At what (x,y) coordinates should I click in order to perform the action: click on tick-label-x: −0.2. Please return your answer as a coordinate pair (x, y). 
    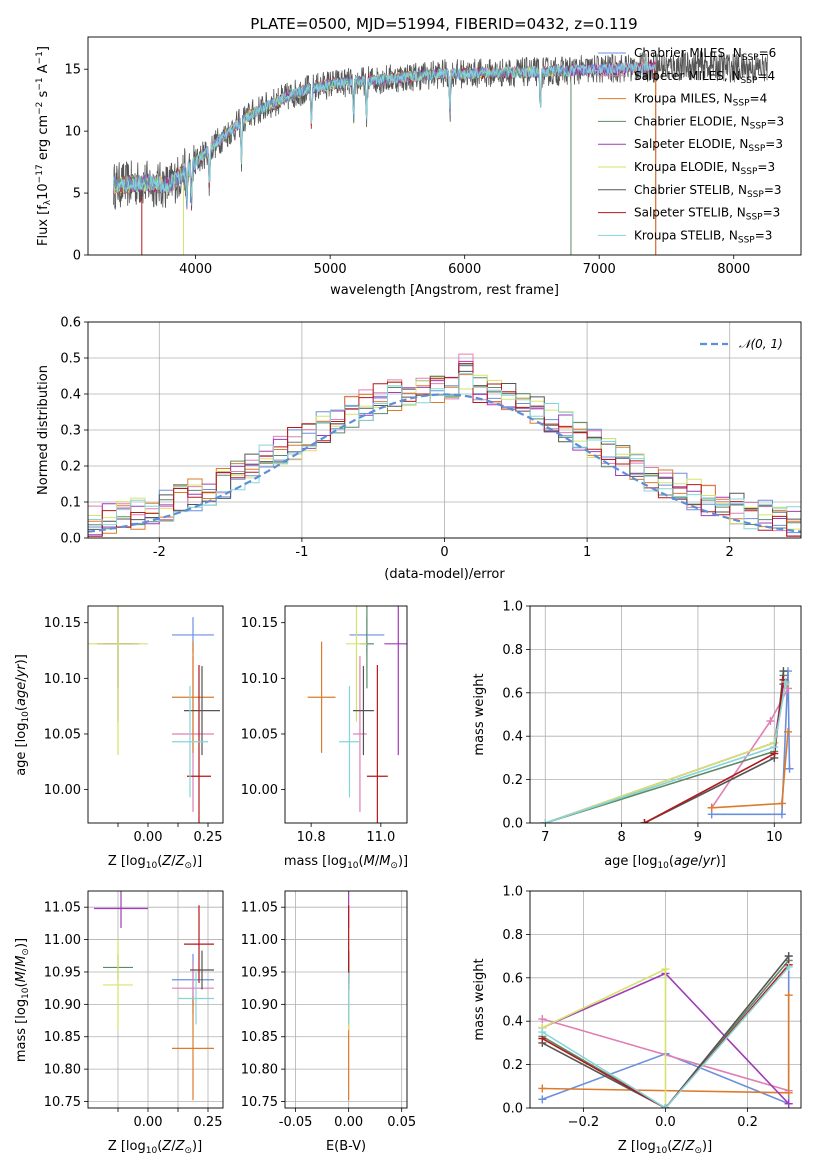
    Looking at the image, I should click on (584, 1122).